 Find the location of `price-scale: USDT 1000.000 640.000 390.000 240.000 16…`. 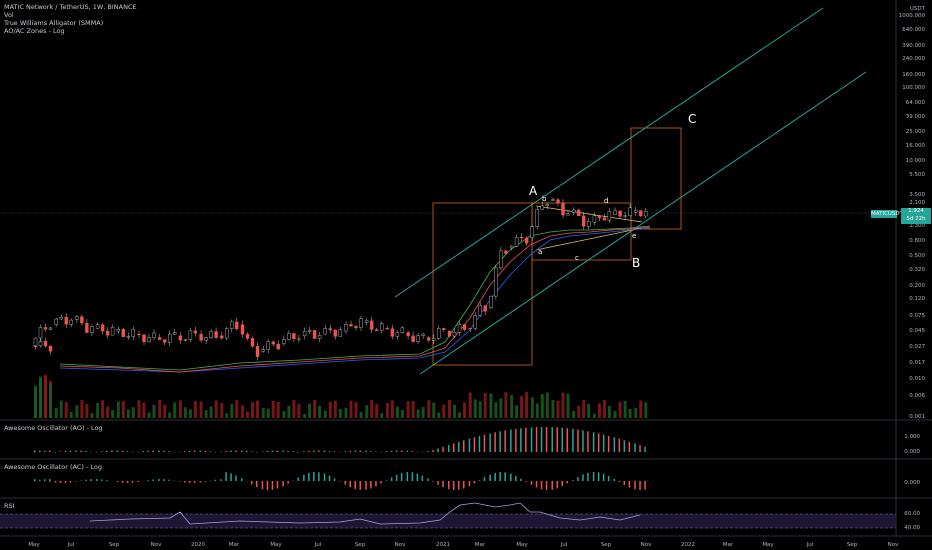

price-scale: USDT 1000.000 640.000 390.000 240.000 16… is located at coordinates (912, 213).